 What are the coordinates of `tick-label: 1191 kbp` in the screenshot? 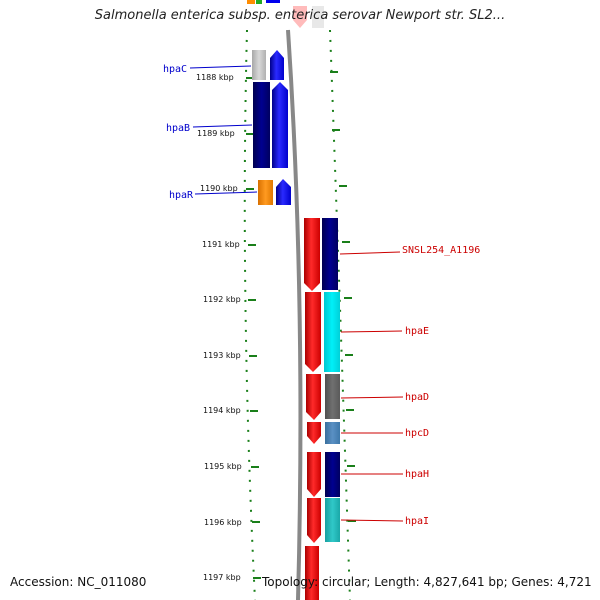 It's located at (221, 244).